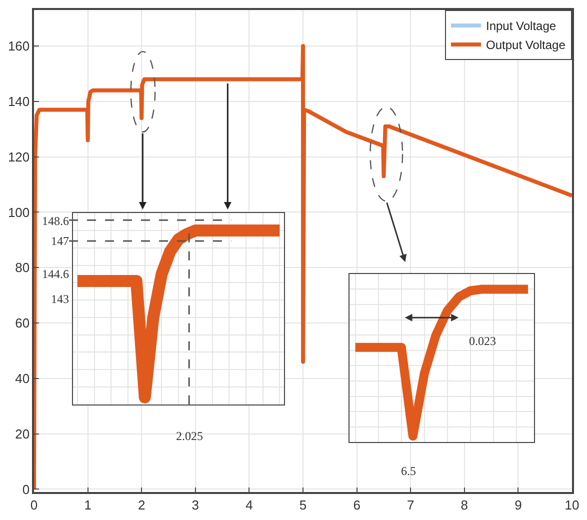 The width and height of the screenshot is (587, 520). Describe the element at coordinates (408, 471) in the screenshot. I see `annotation: 6.5` at that location.